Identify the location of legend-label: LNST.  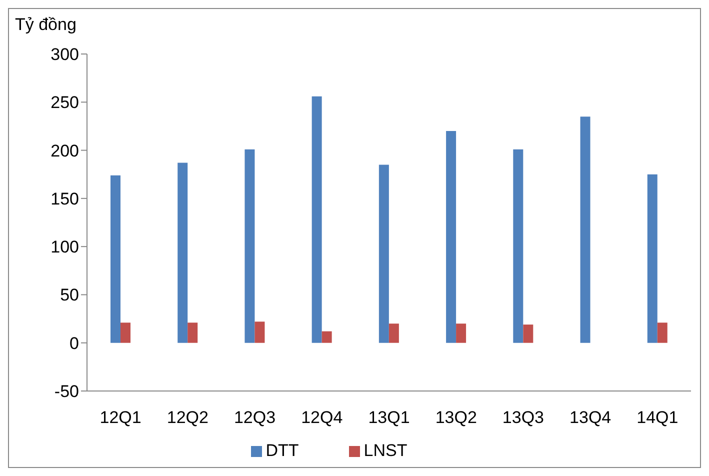
(386, 450).